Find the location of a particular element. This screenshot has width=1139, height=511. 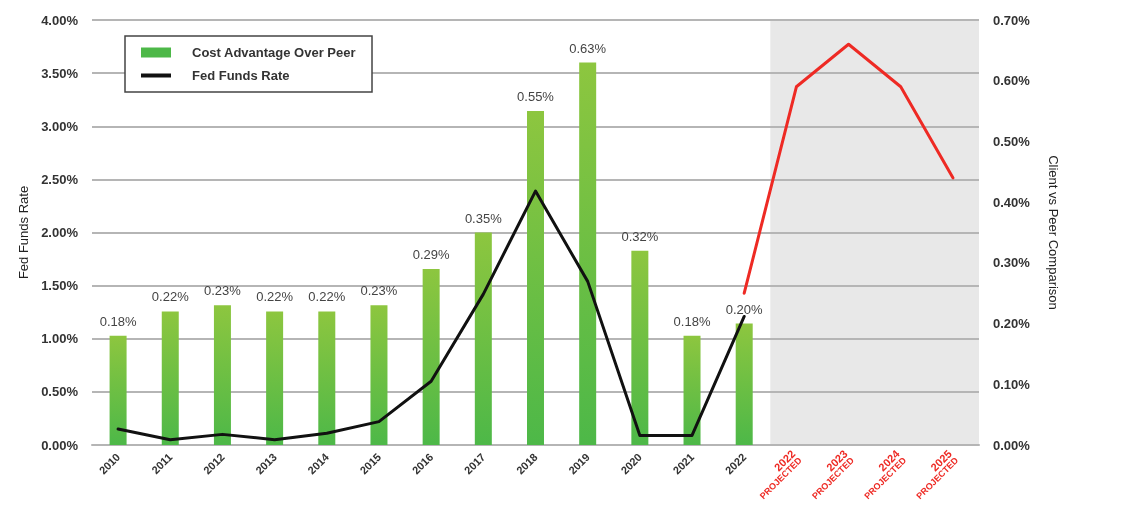

y2-tick-label: 0.50% is located at coordinates (1012, 141).